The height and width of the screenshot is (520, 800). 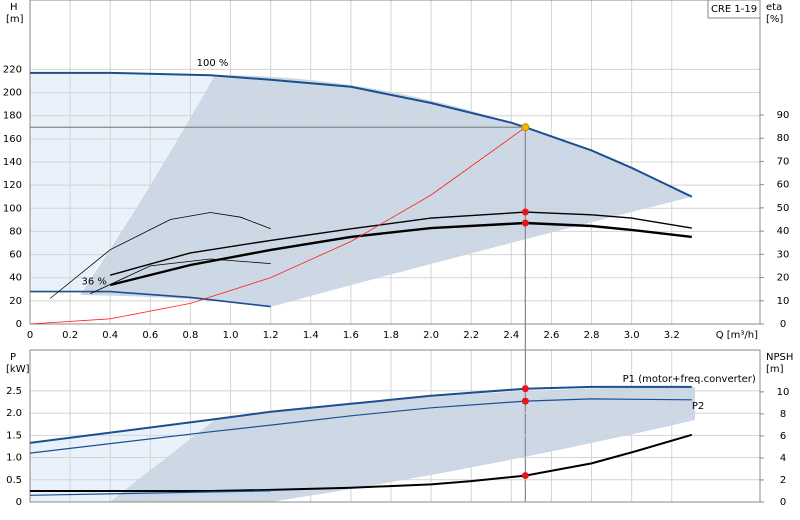 I want to click on y2-axis-unit: [m], so click(x=775, y=369).